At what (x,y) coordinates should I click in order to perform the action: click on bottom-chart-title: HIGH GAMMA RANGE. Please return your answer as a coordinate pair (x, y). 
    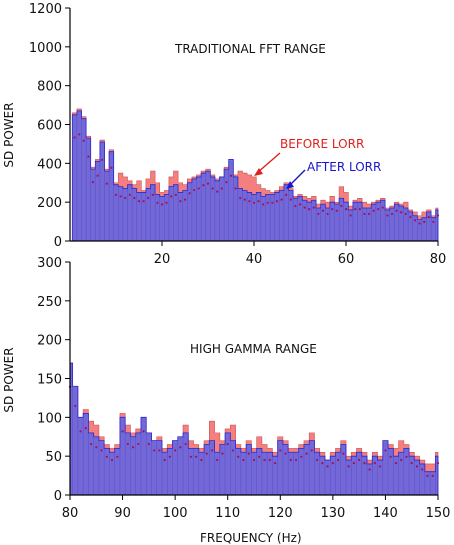
    Looking at the image, I should click on (253, 349).